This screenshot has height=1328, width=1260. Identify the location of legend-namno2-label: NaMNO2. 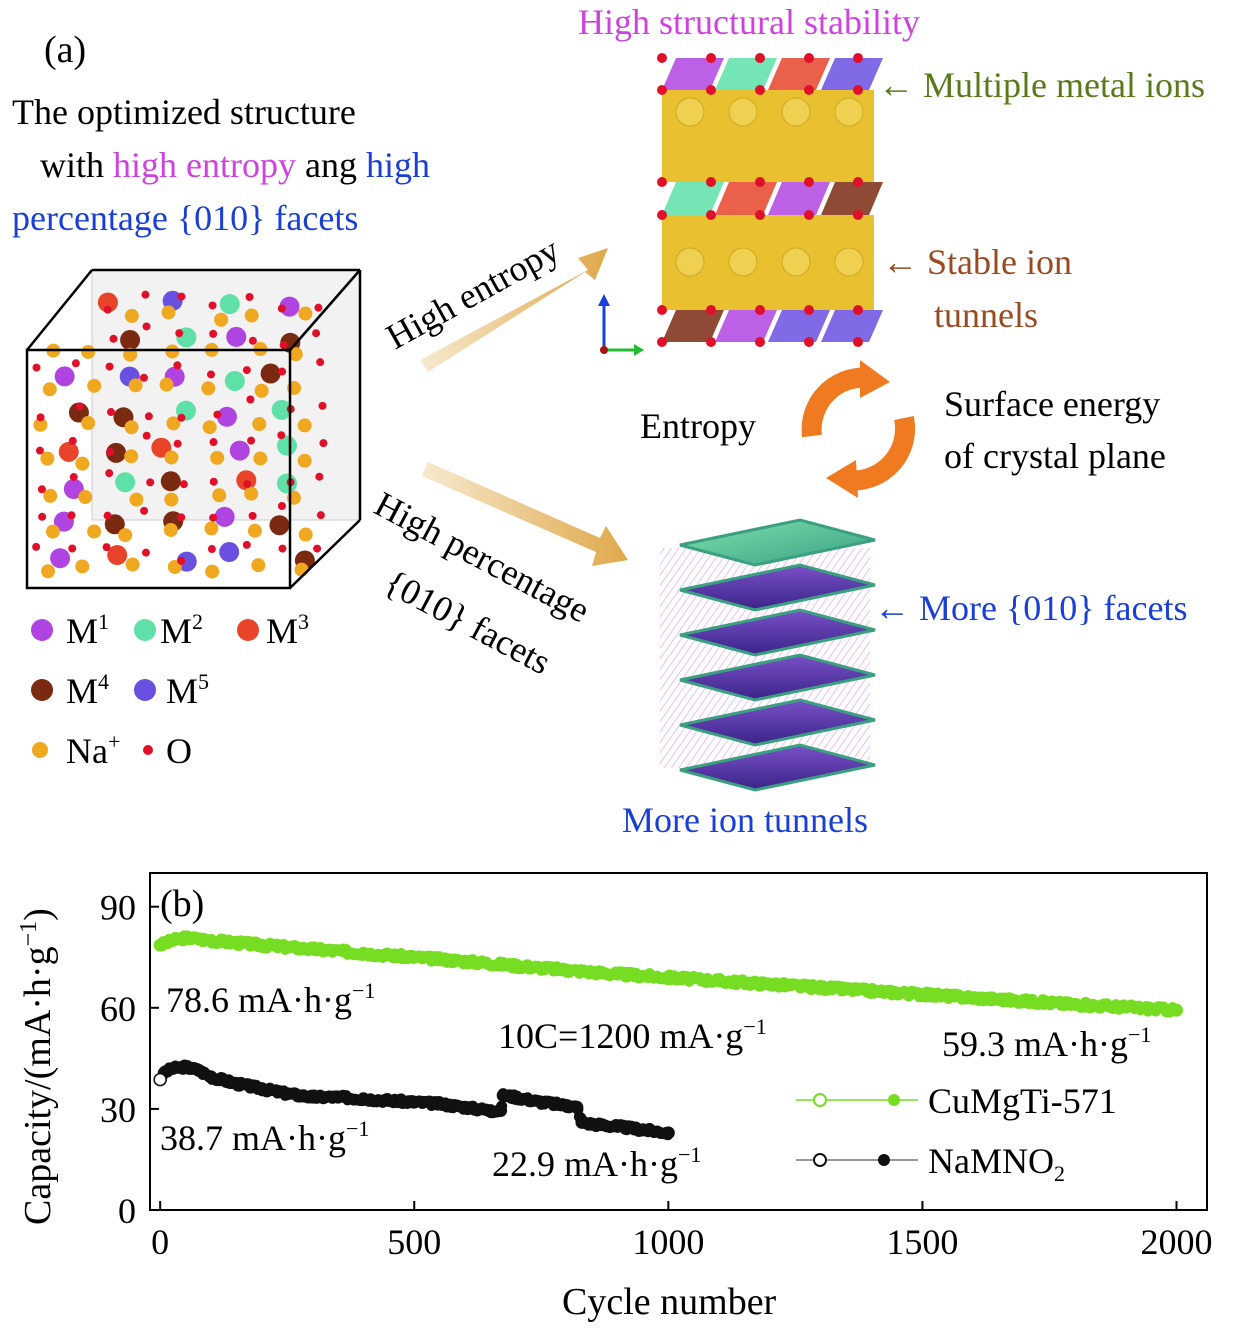
(996, 1163).